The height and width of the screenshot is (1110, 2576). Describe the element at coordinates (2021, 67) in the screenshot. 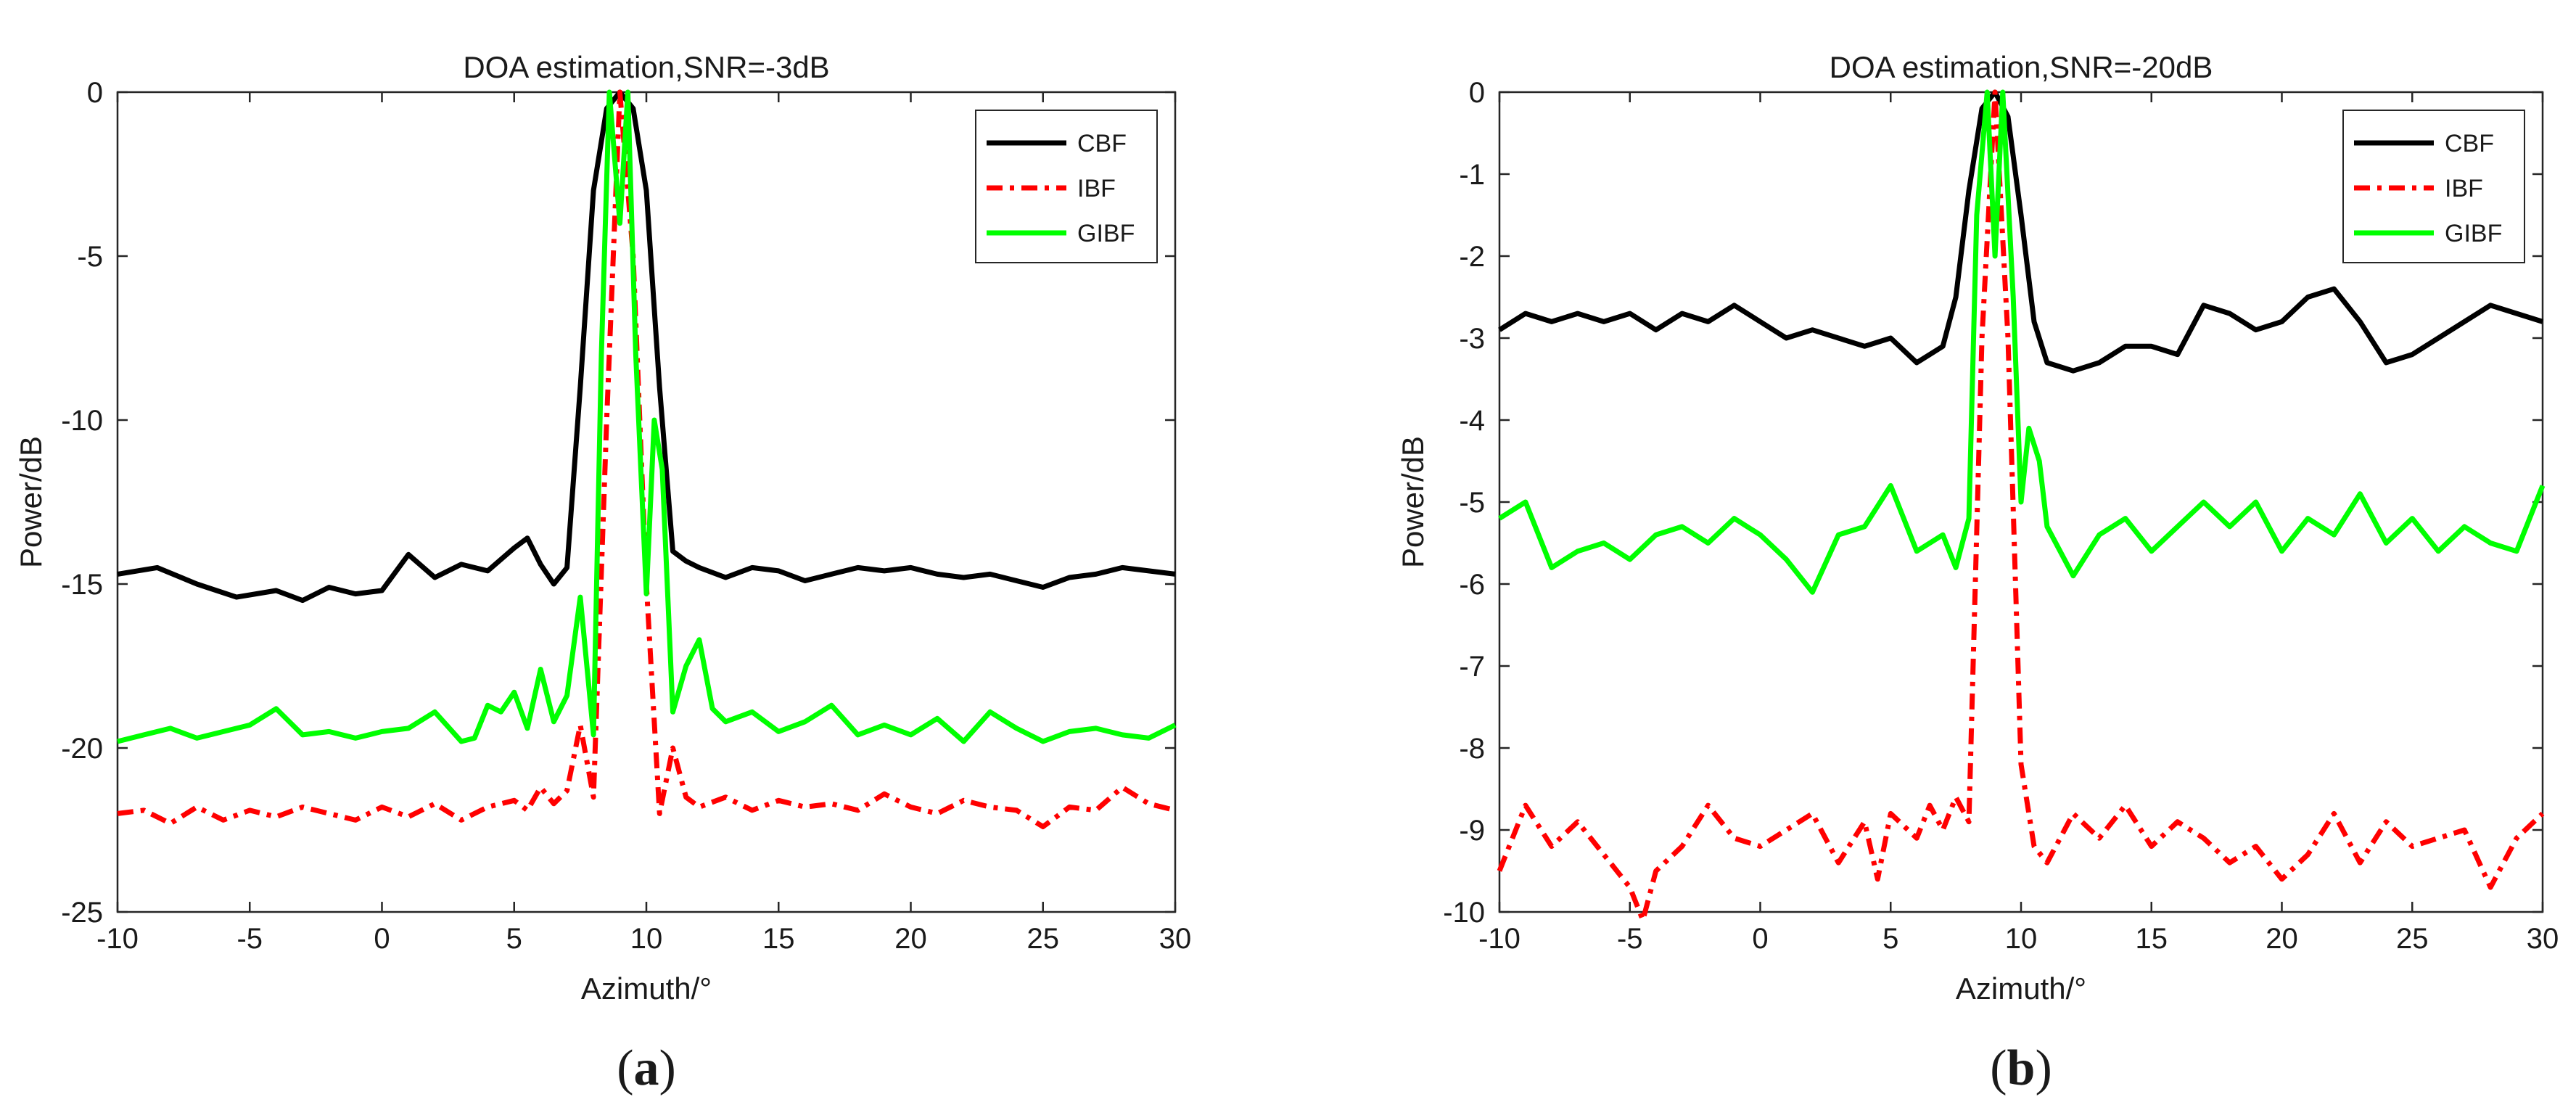

I see `chart-title: DOA estimation,SNR=-20dB` at that location.